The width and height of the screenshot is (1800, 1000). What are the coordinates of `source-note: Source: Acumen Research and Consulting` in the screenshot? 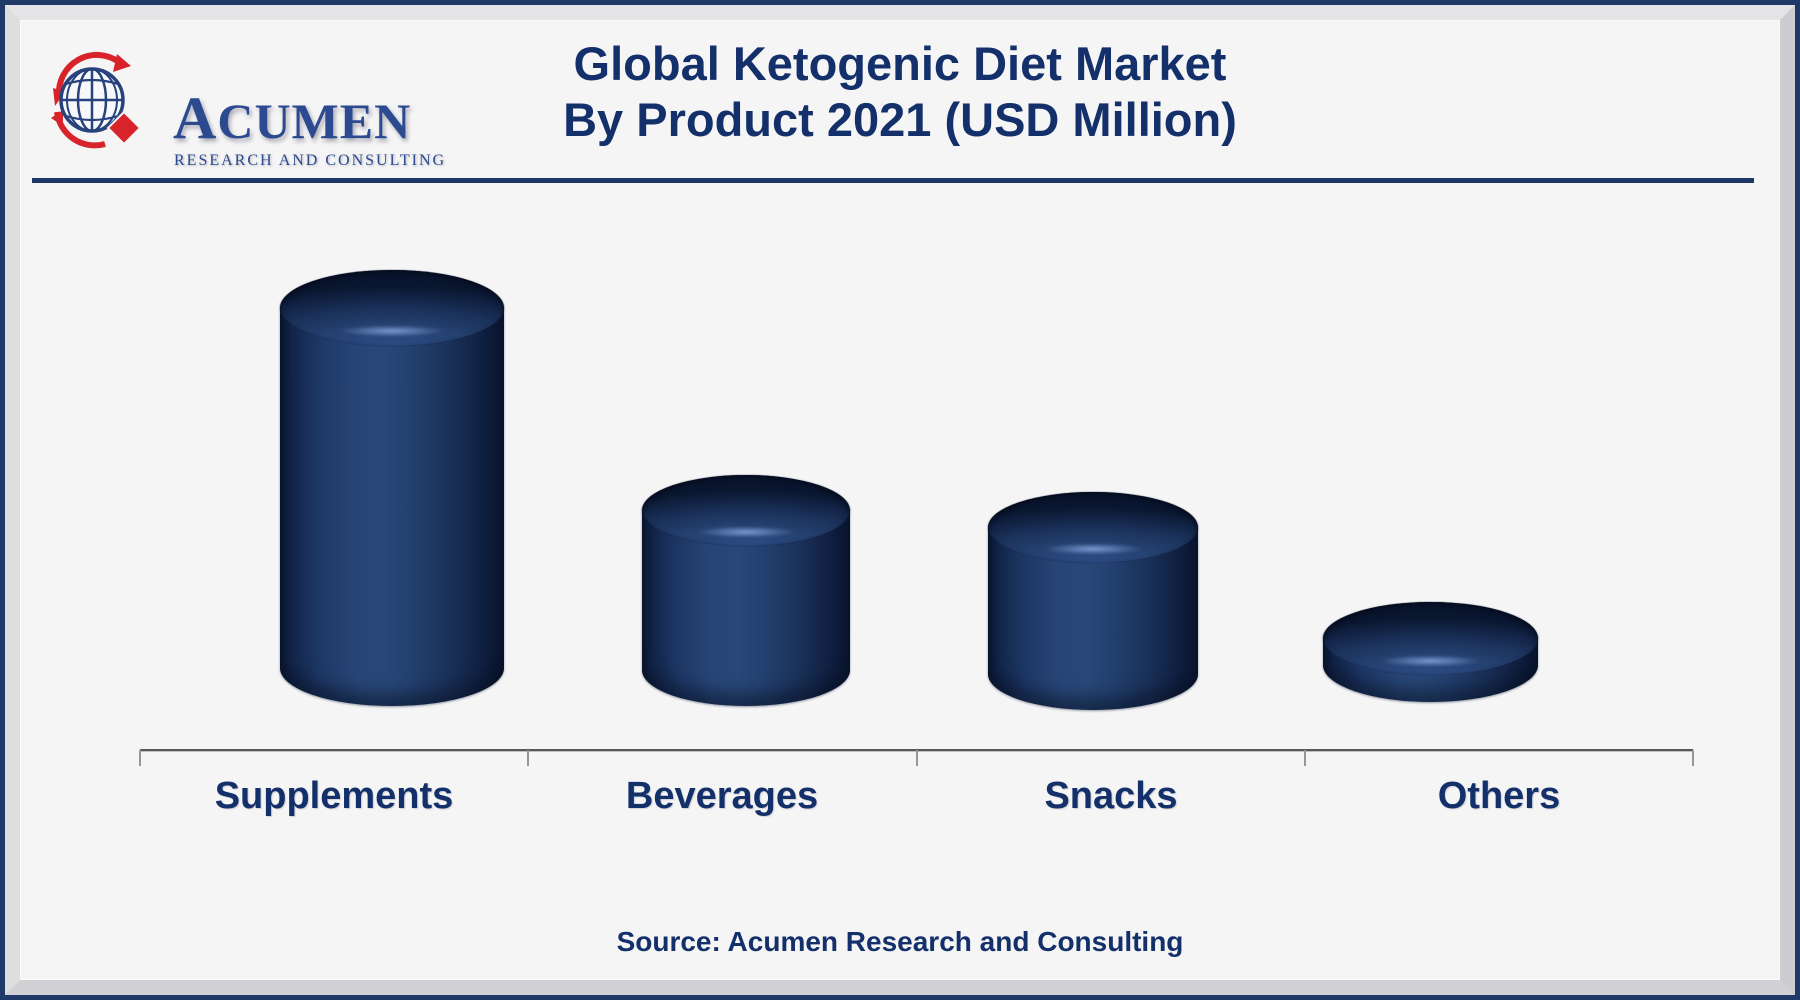 It's located at (900, 941).